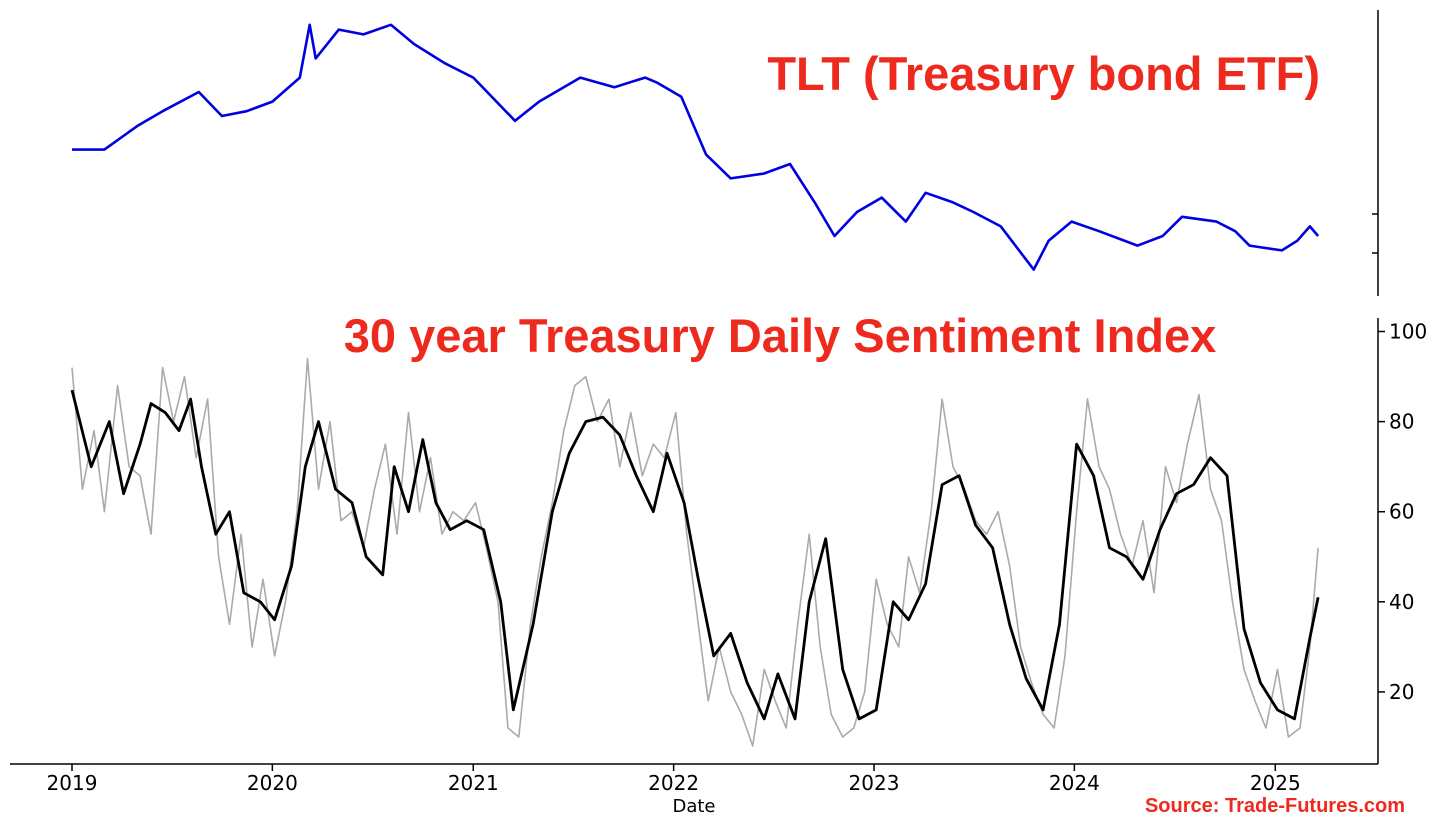  I want to click on dsi-title: 30 year Treasury Daily Sentiment Index, so click(780, 335).